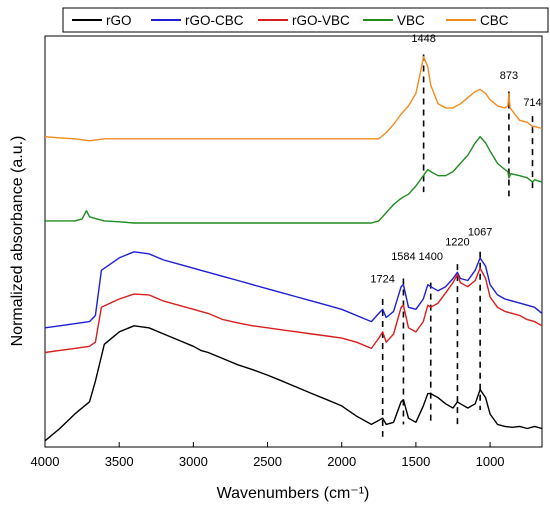 The image size is (550, 514). What do you see at coordinates (293, 290) in the screenshot?
I see `series-line-rgo-cbc` at bounding box center [293, 290].